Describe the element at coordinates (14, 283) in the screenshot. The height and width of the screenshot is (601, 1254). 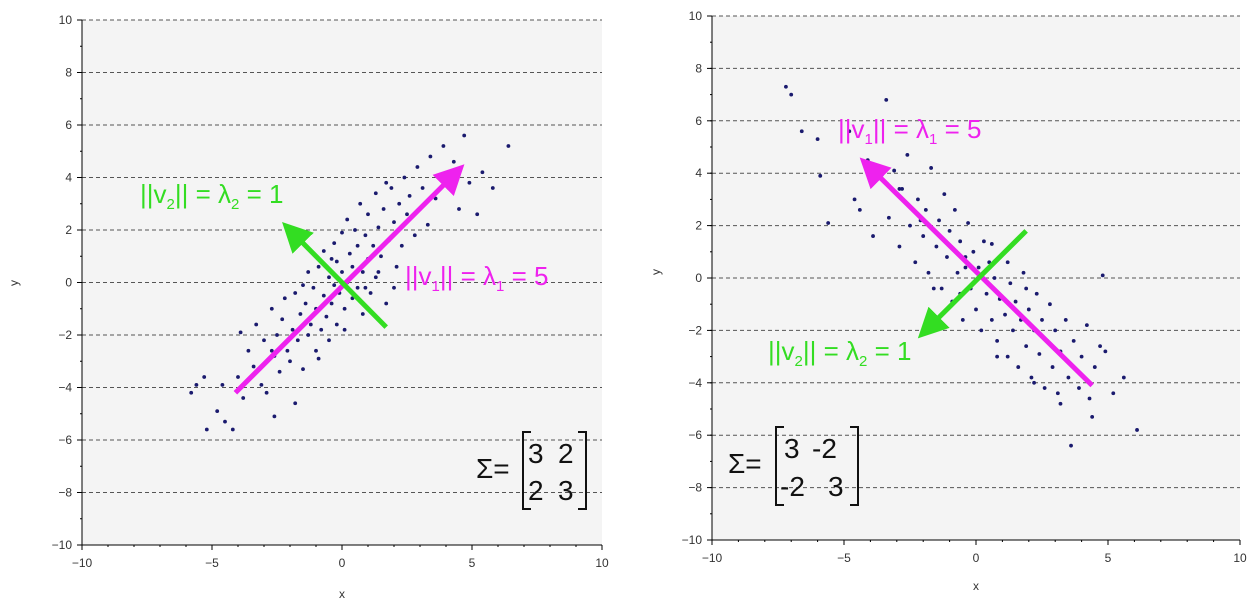
I see `left-y-axis-label: y` at that location.